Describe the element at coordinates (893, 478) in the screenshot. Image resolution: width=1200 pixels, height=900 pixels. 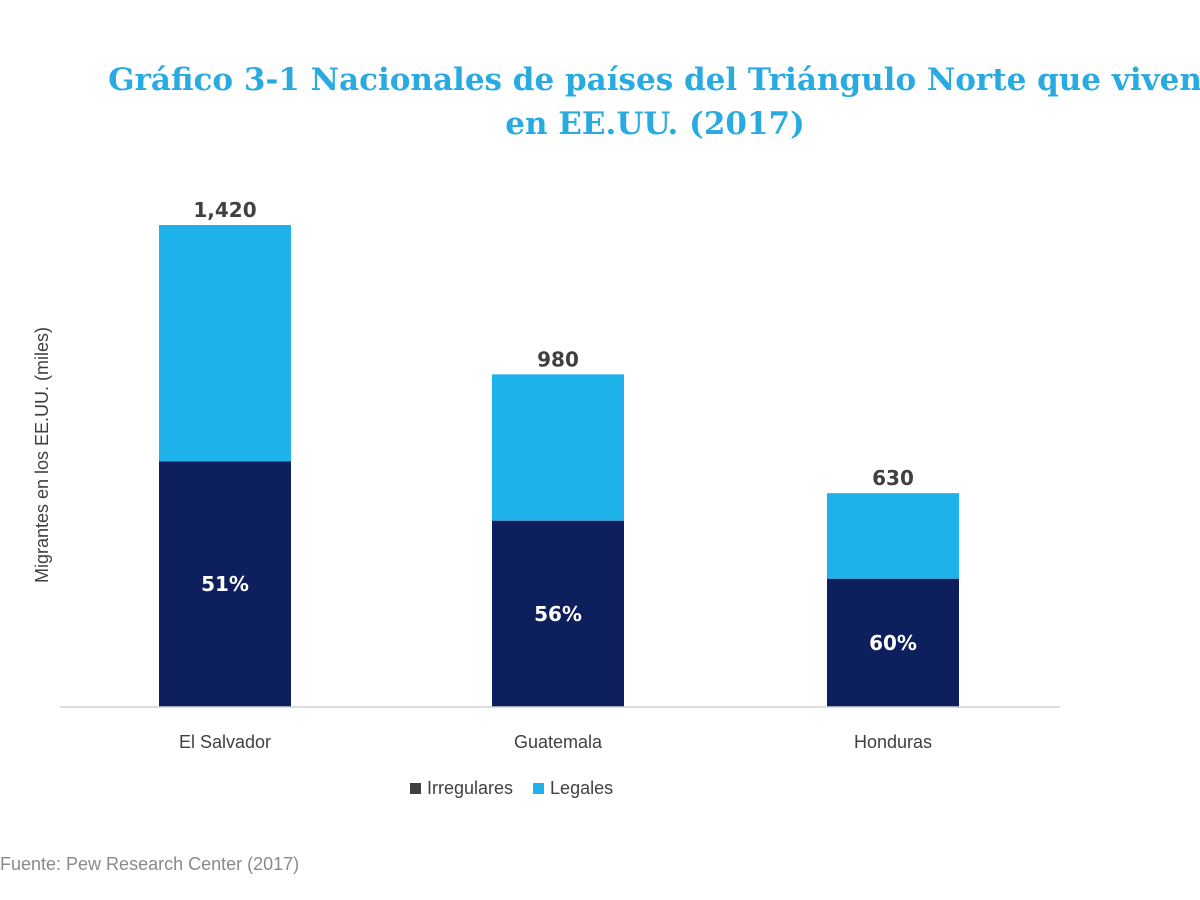
I see `bar-total-label-2: 630` at that location.